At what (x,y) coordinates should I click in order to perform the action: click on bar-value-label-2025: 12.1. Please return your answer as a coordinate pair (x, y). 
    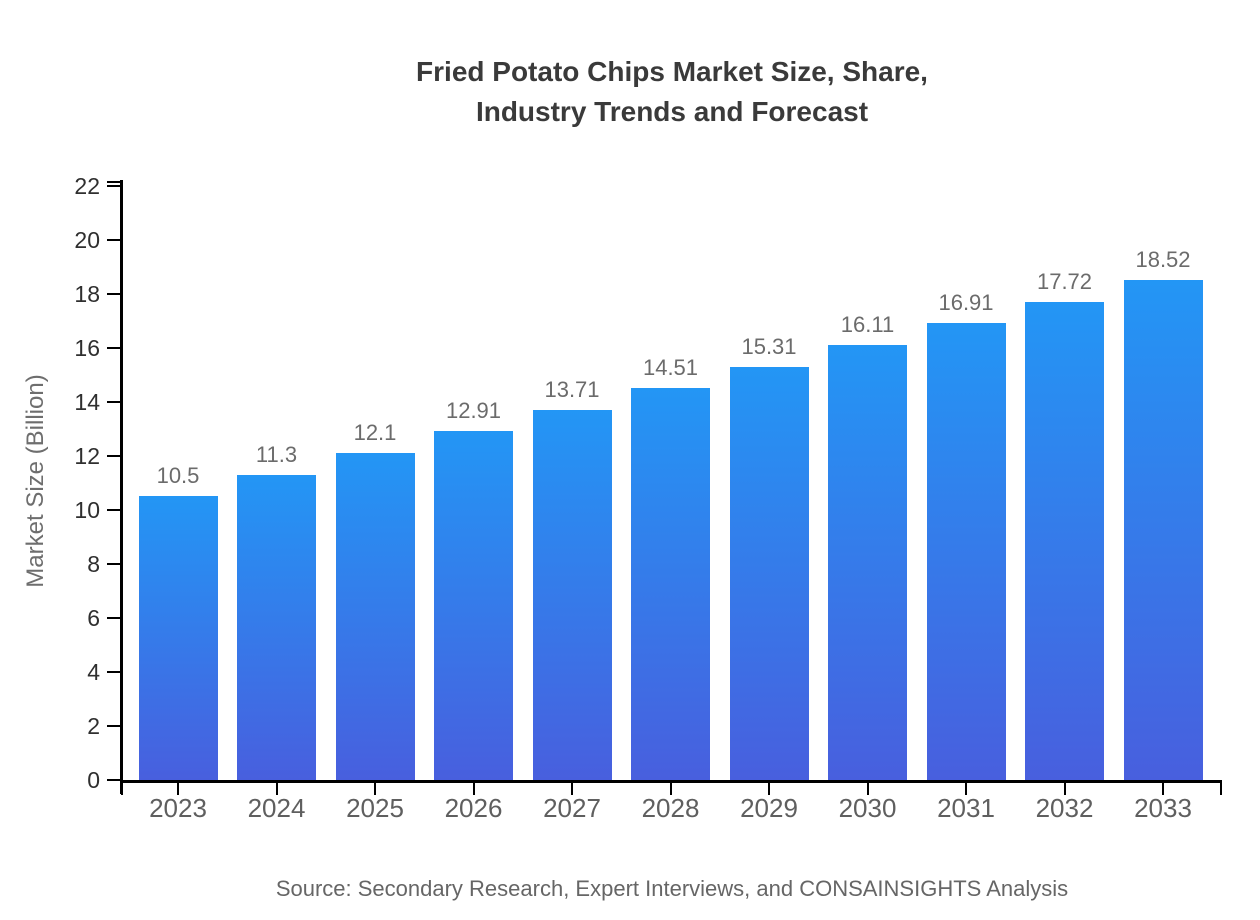
    Looking at the image, I should click on (375, 432).